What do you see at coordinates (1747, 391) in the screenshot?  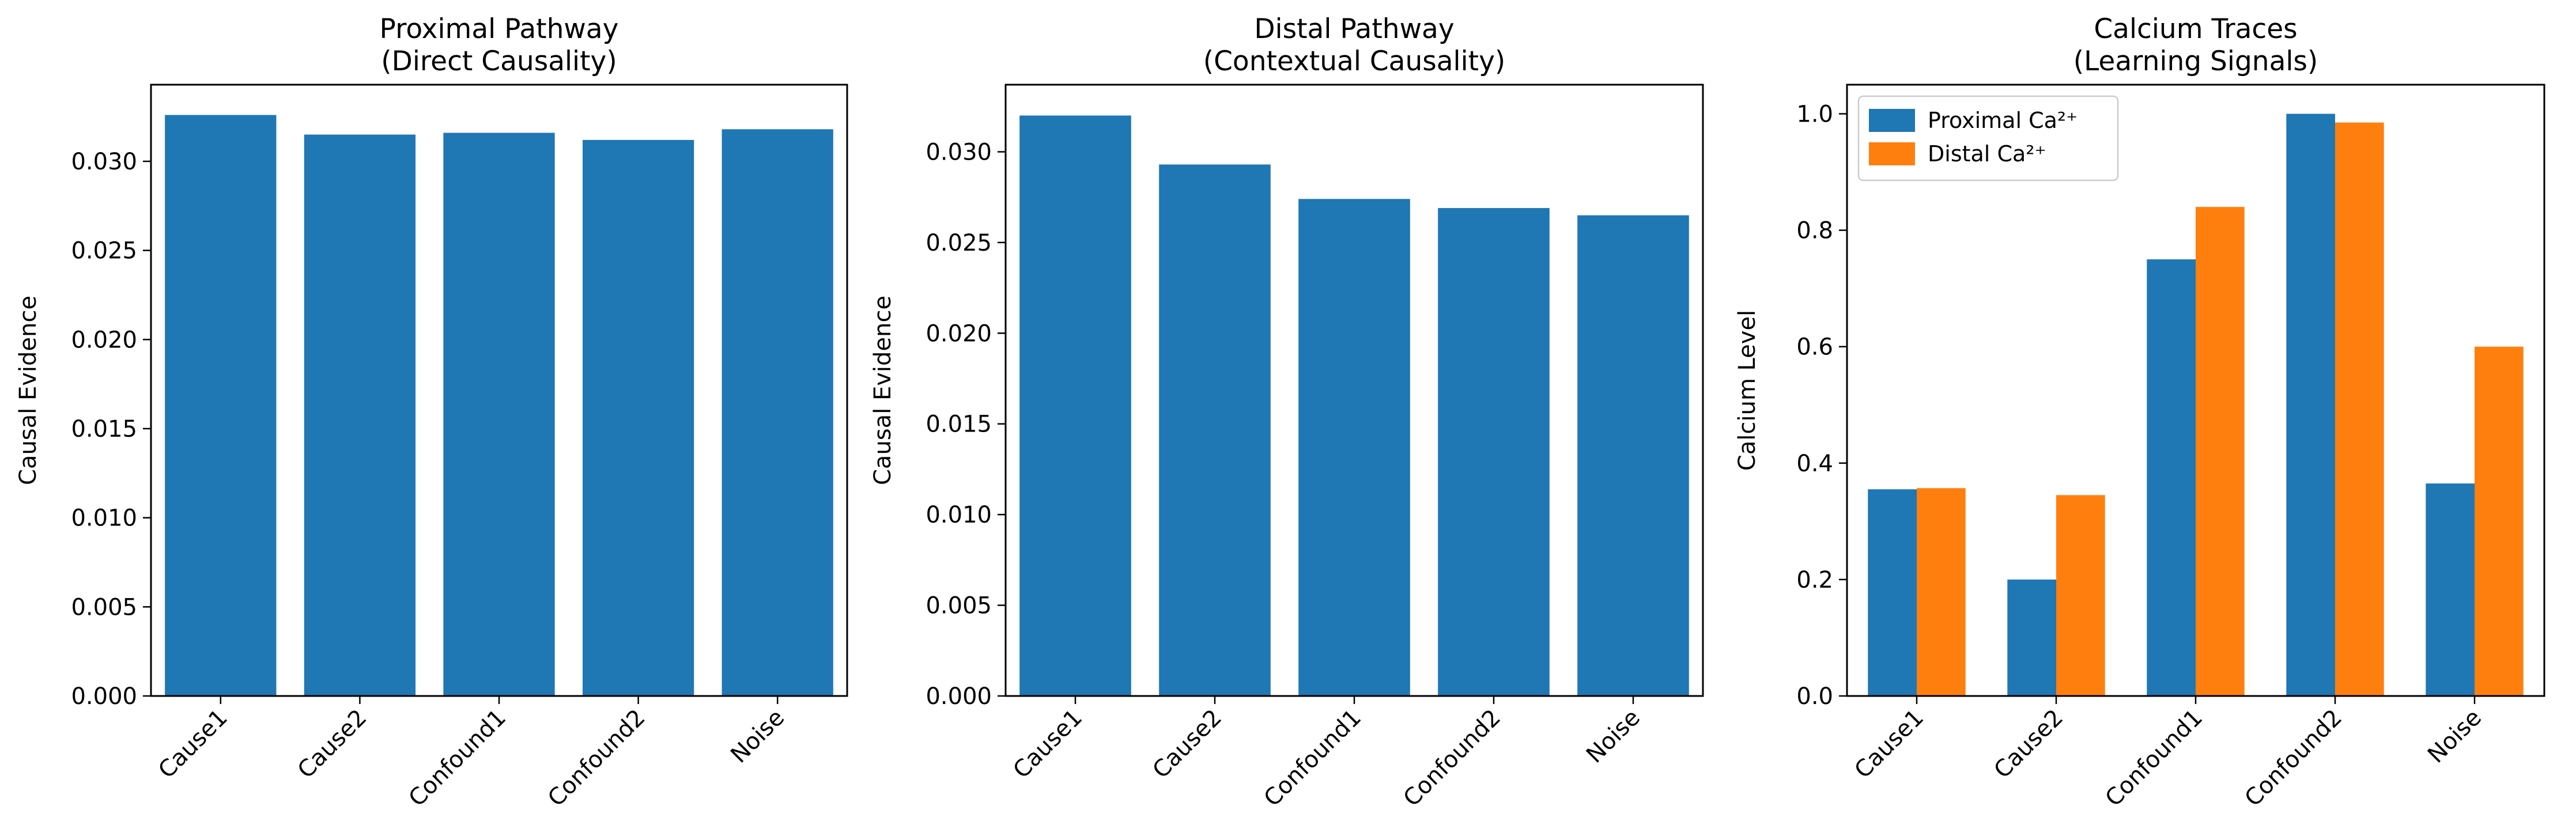 I see `y-axis-label: Calcium Level` at bounding box center [1747, 391].